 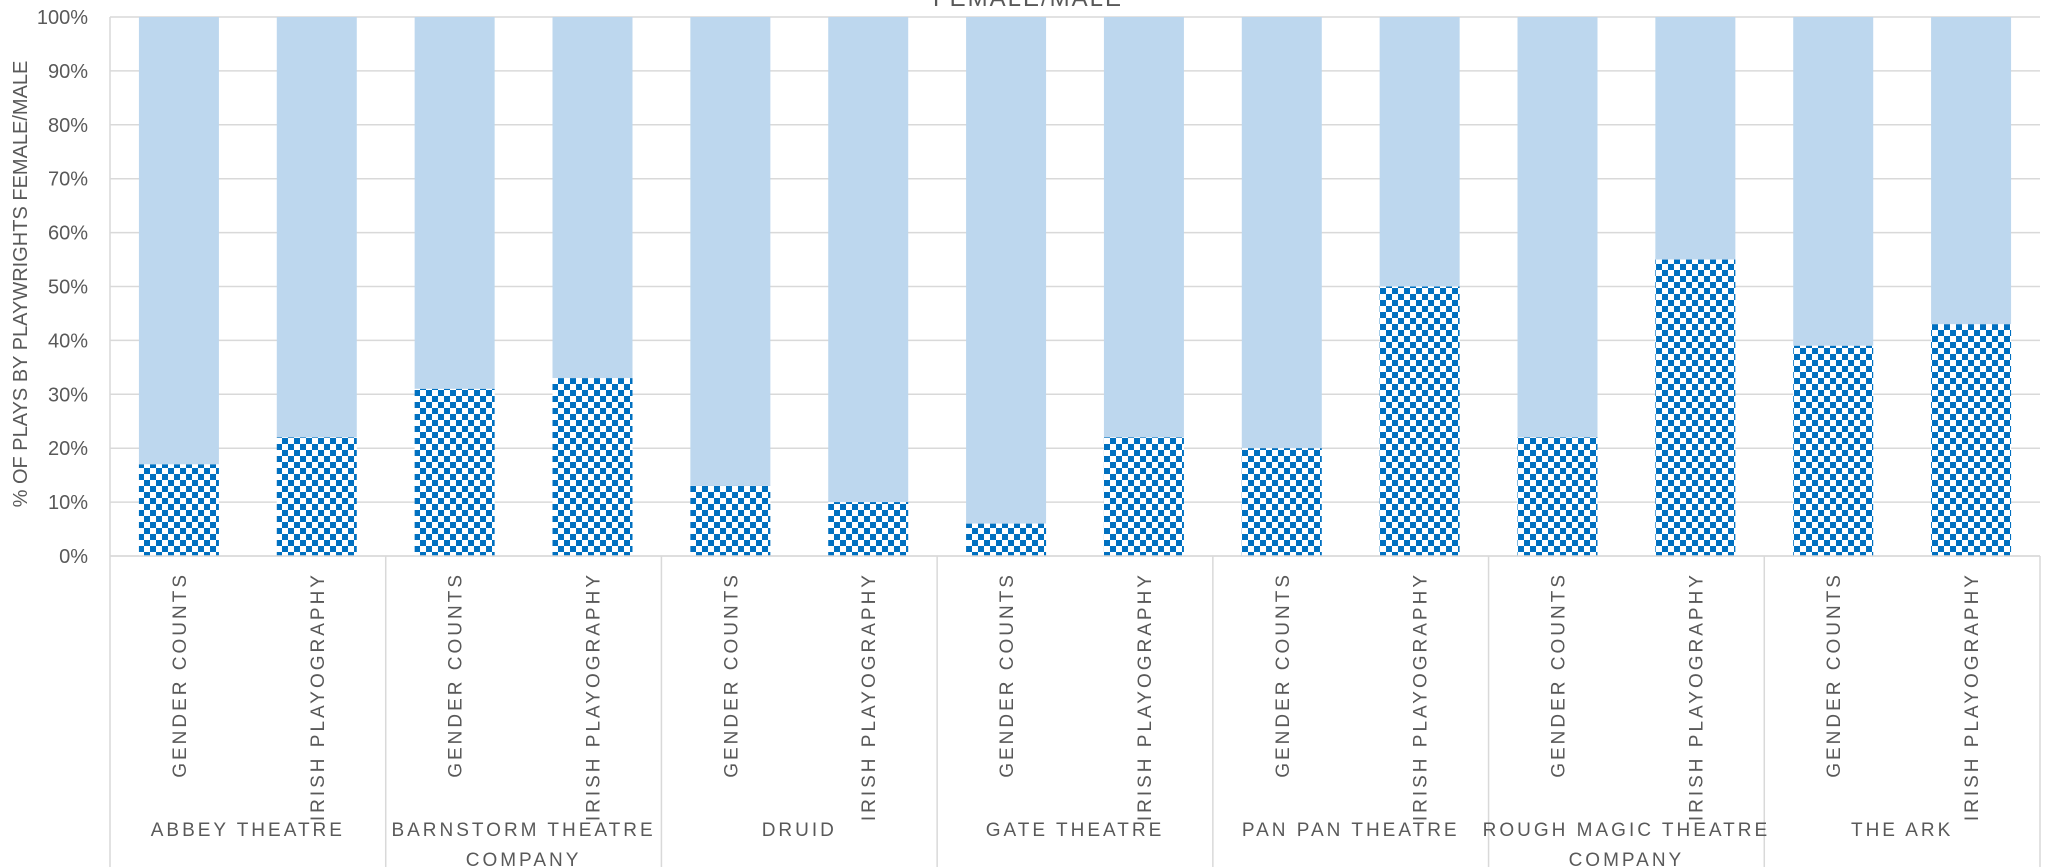 I want to click on y-tick-label: 10%, so click(x=68, y=503).